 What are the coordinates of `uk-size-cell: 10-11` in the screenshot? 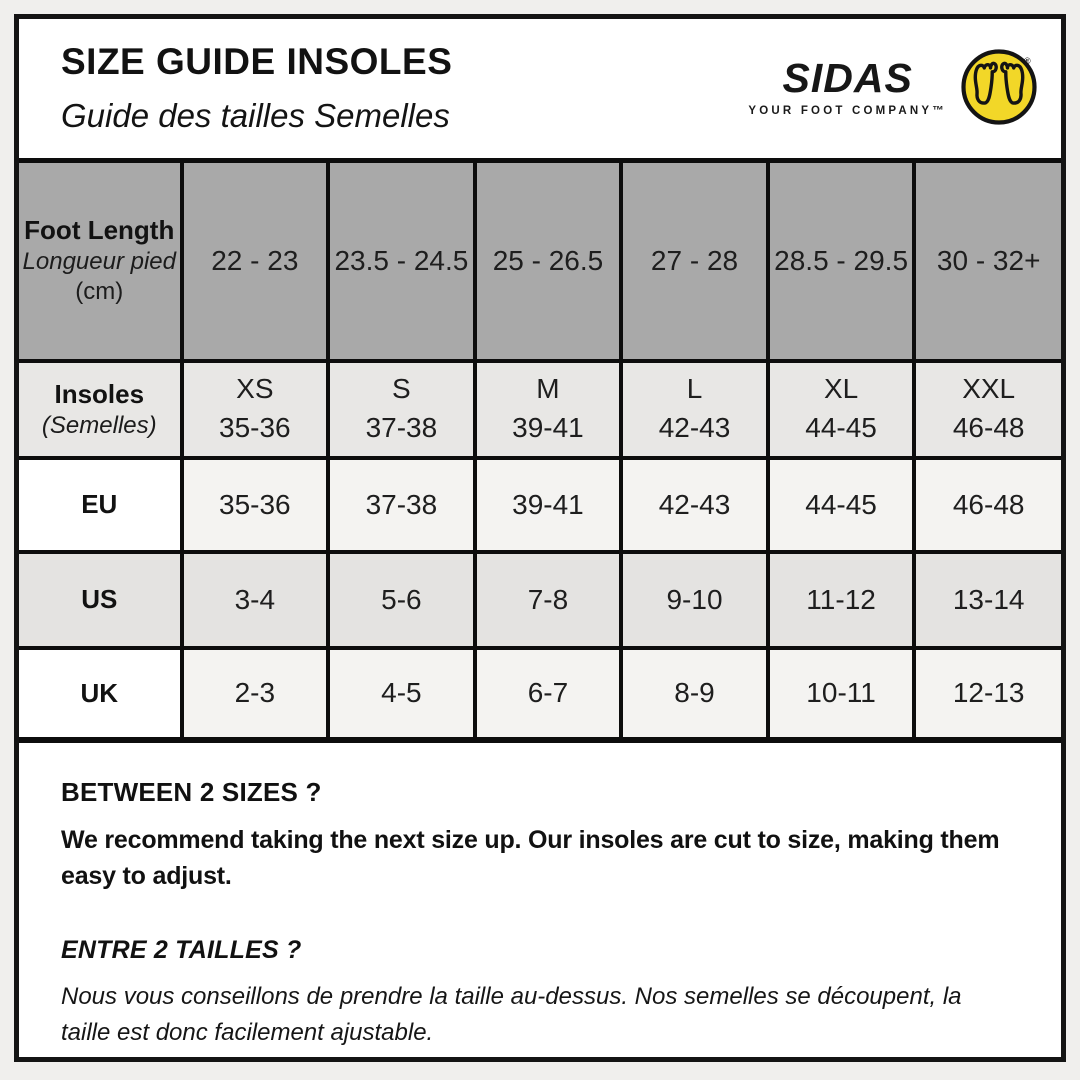 It's located at (841, 693).